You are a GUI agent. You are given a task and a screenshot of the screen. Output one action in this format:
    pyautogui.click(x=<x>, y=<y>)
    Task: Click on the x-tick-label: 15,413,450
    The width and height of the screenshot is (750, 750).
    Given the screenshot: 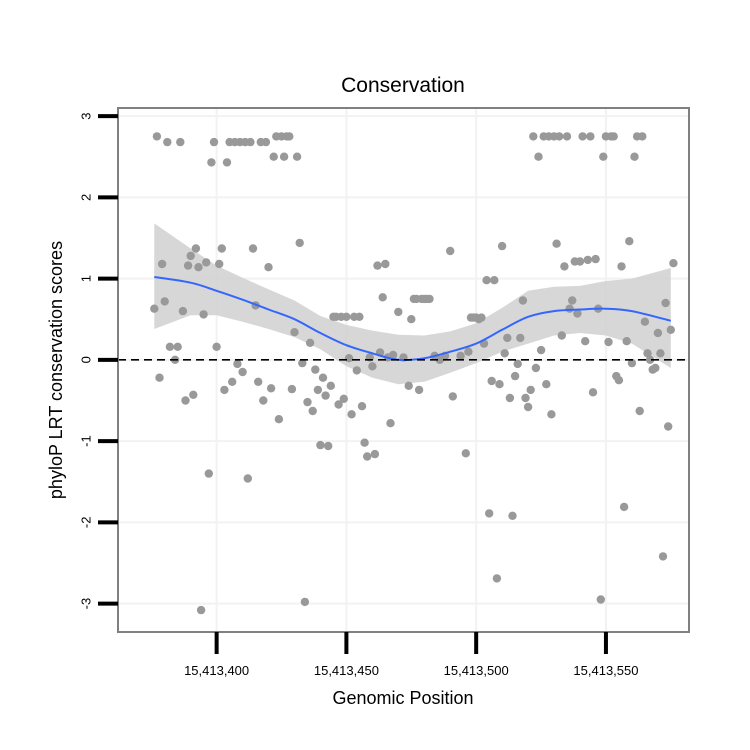 What is the action you would take?
    pyautogui.click(x=346, y=670)
    